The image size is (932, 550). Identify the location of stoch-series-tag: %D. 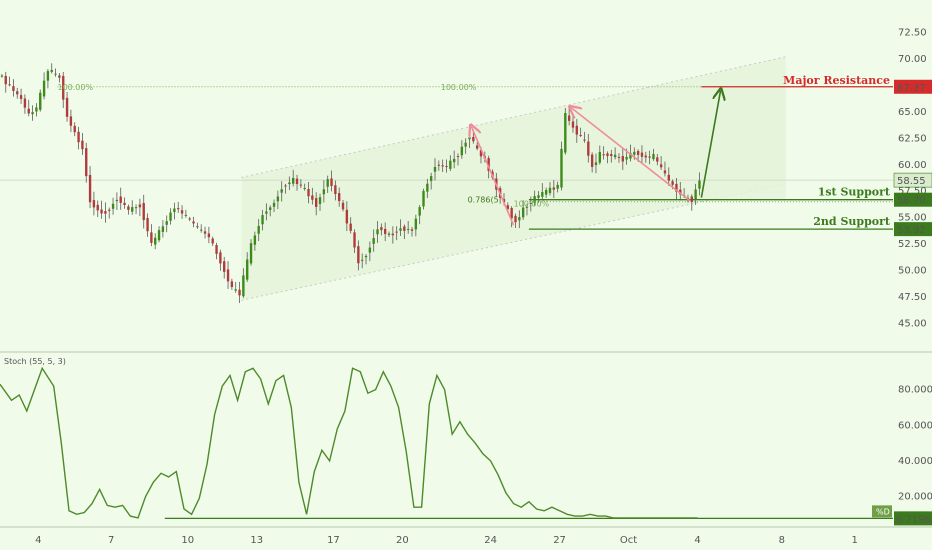
(882, 511).